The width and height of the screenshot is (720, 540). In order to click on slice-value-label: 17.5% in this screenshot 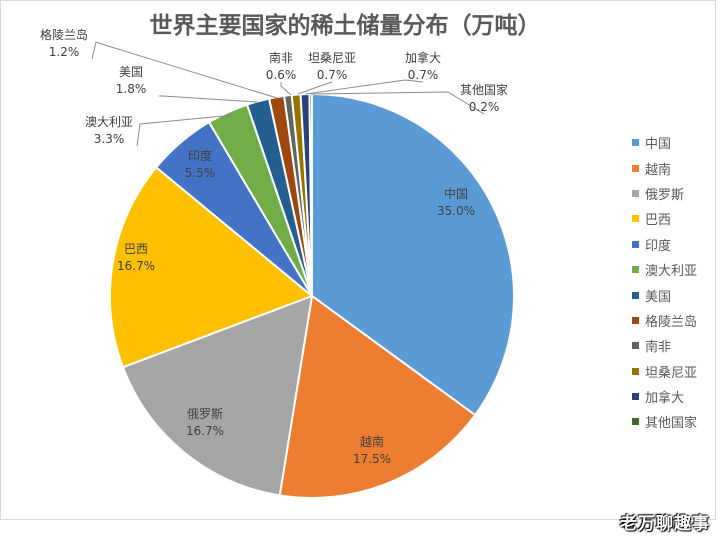, I will do `click(372, 459)`.